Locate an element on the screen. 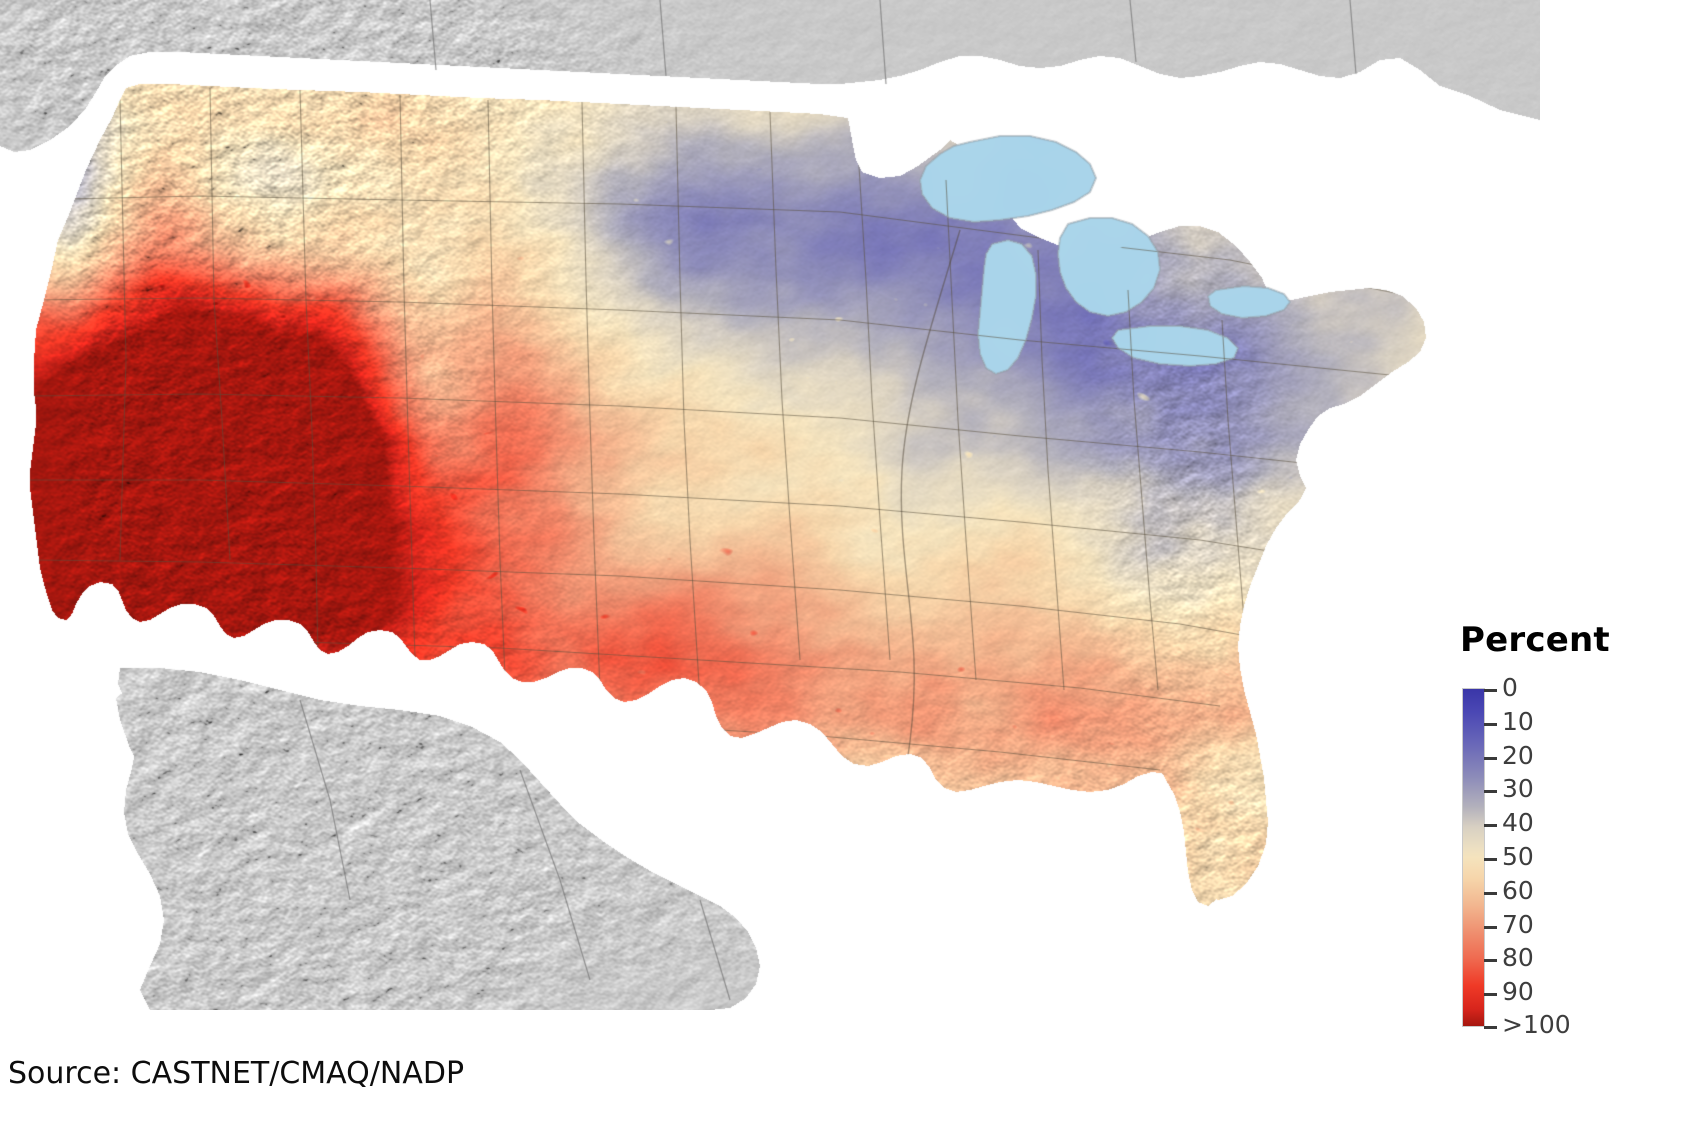 The image size is (1696, 1126). colorbar-tick-90: 90 is located at coordinates (1569, 991).